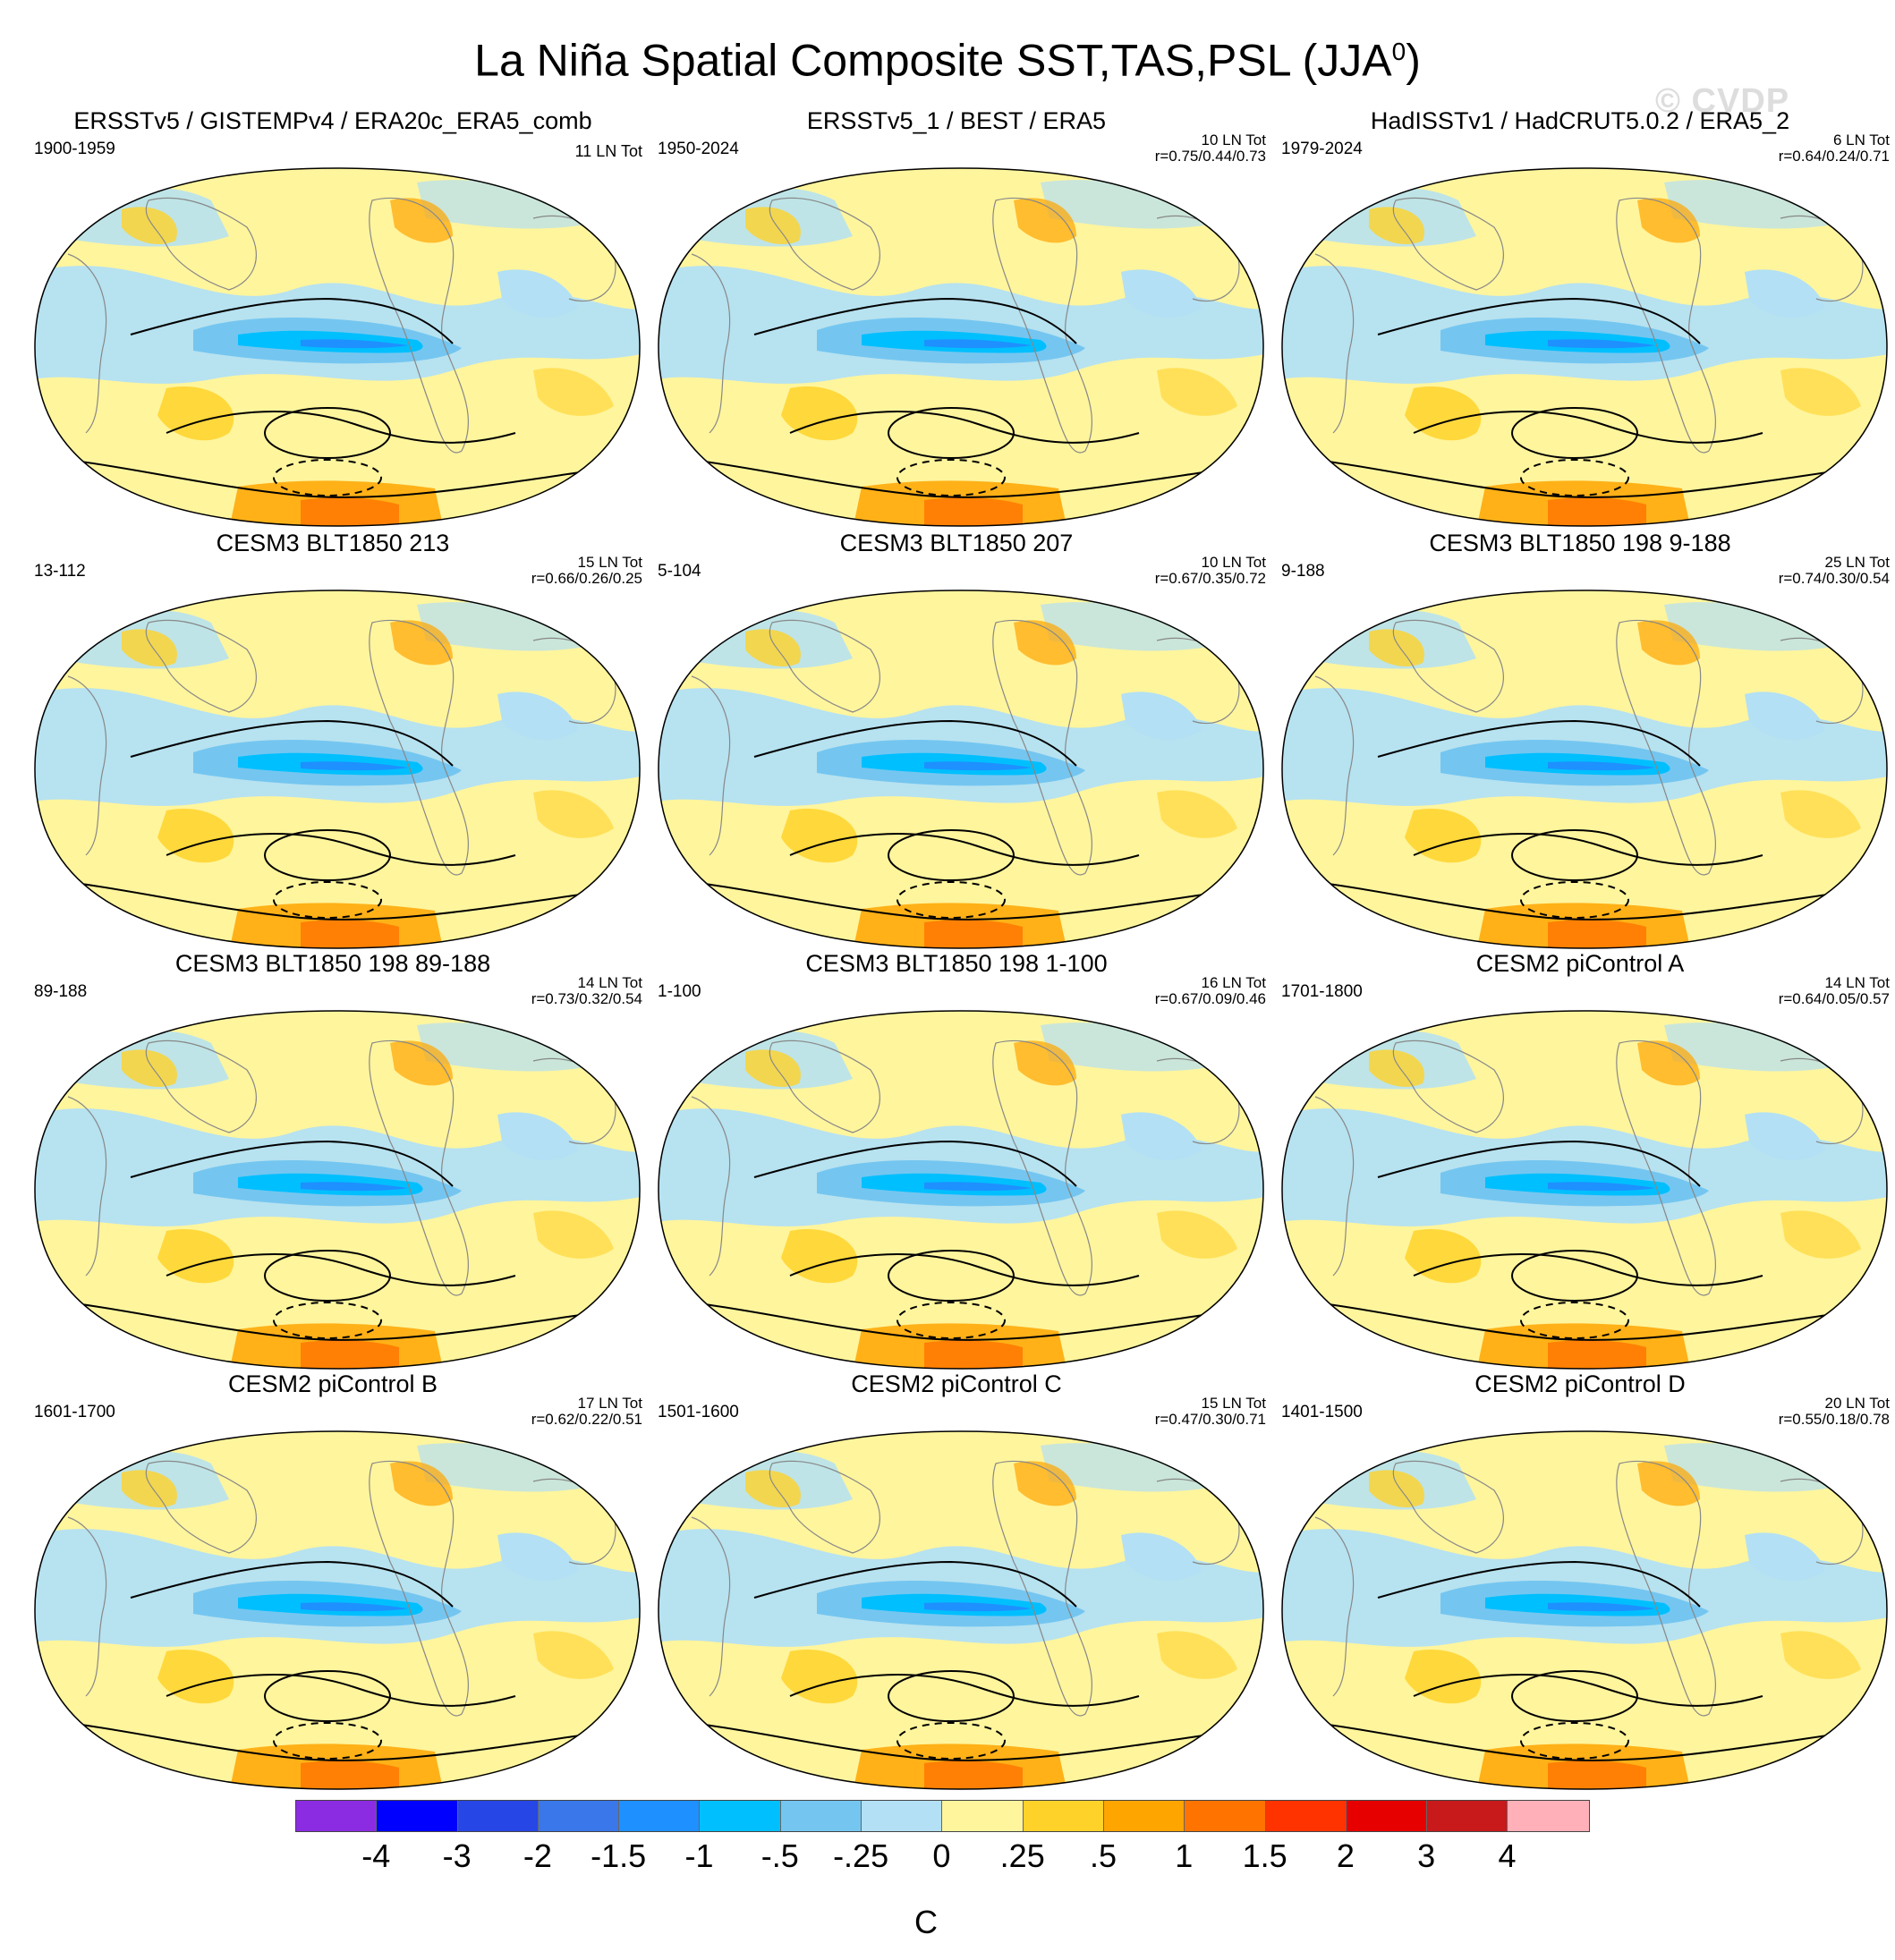 The image size is (1895, 1960). I want to click on panel-stats: 25 LN Tot r=0.74/0.30/0.54, so click(1835, 571).